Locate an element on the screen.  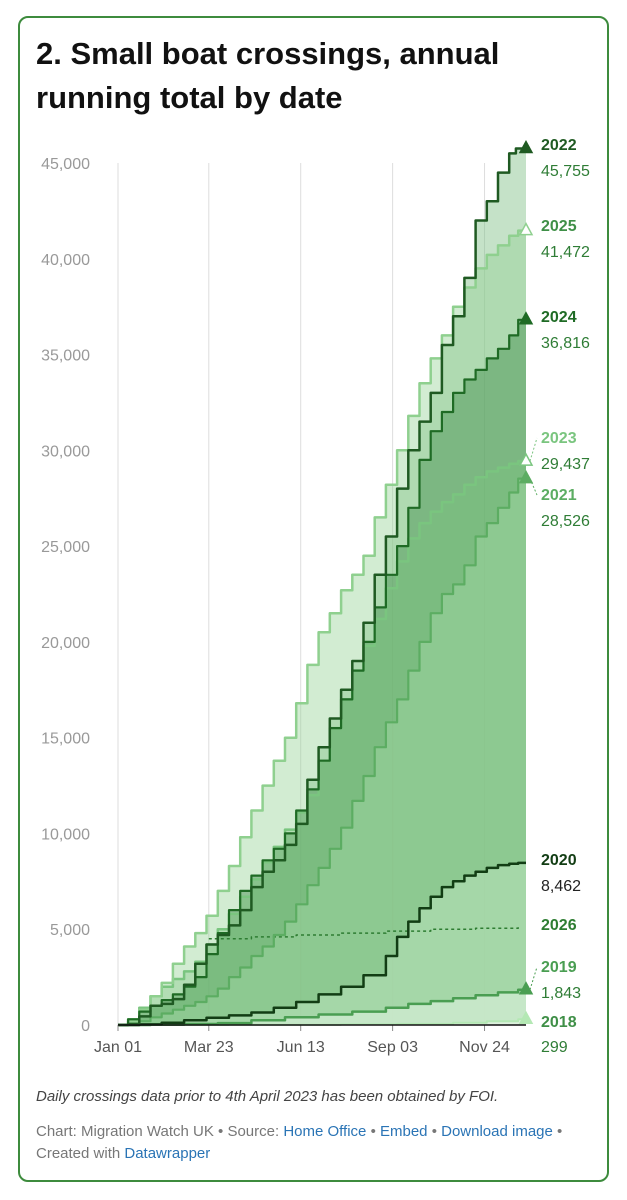
x-tick-label: Nov 24 is located at coordinates (484, 1047).